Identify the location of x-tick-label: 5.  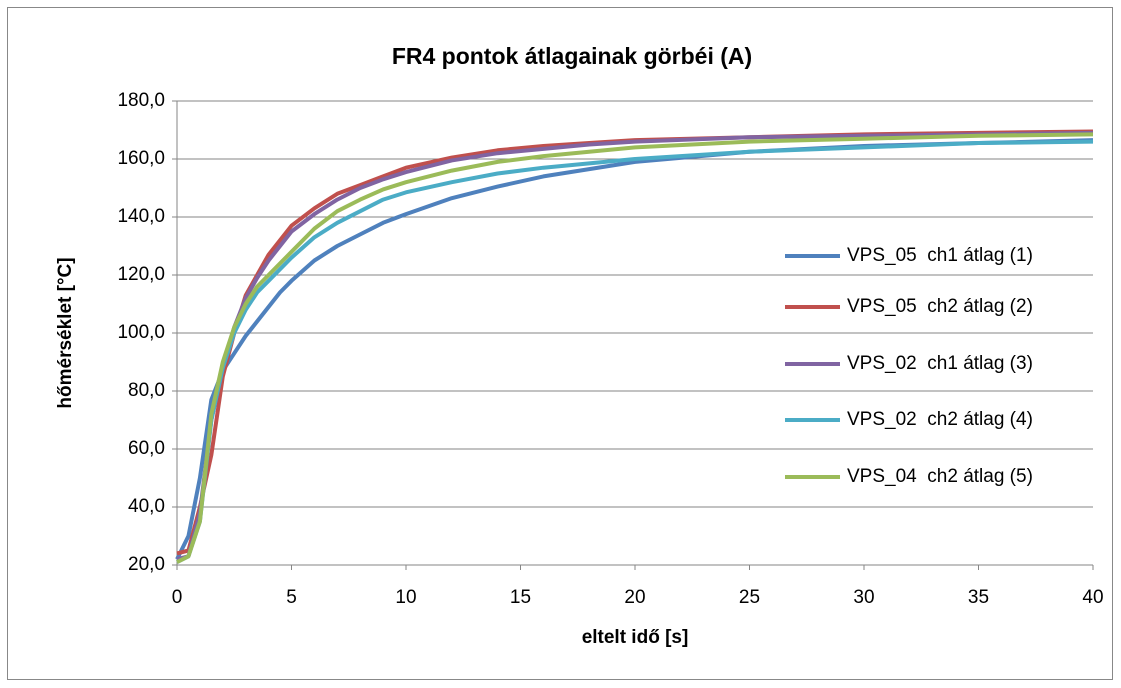
(291, 597).